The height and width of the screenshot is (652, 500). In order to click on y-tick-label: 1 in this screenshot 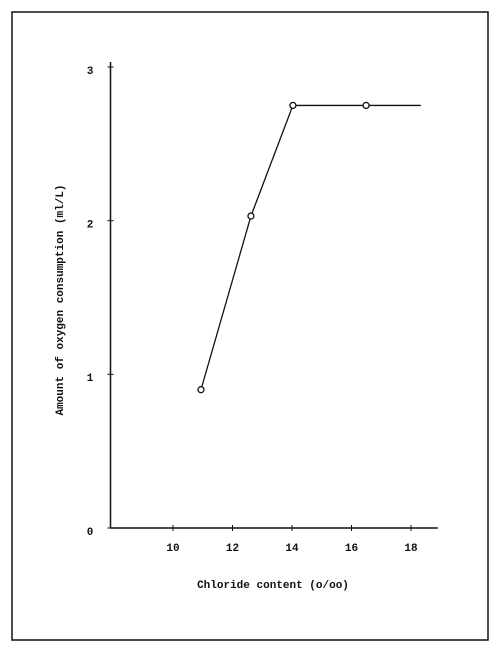, I will do `click(90, 379)`.